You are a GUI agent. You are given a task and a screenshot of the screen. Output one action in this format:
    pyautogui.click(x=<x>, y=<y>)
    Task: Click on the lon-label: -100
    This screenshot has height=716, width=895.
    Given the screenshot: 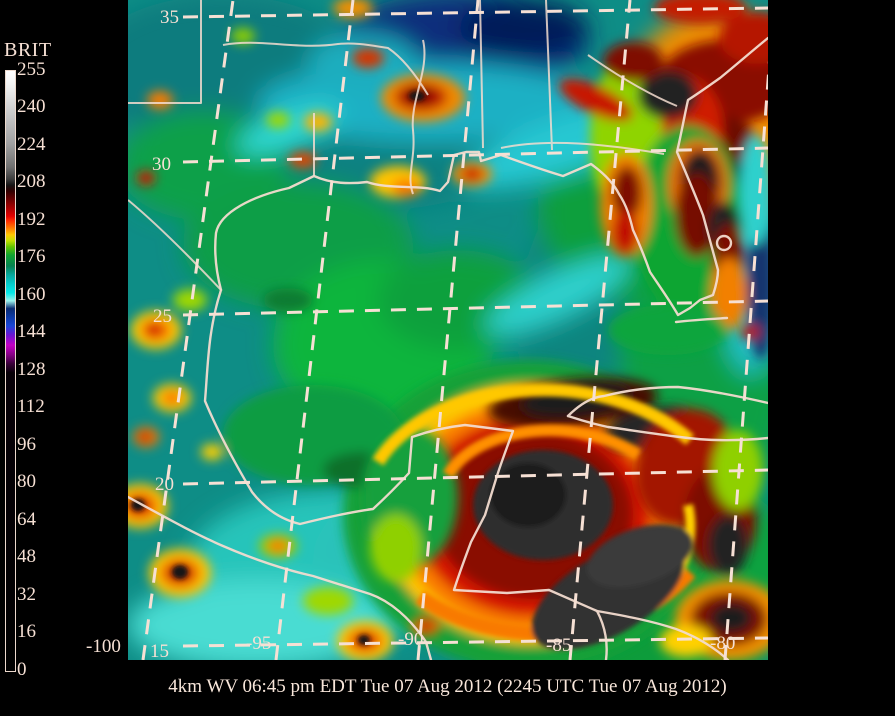 What is the action you would take?
    pyautogui.click(x=103, y=646)
    